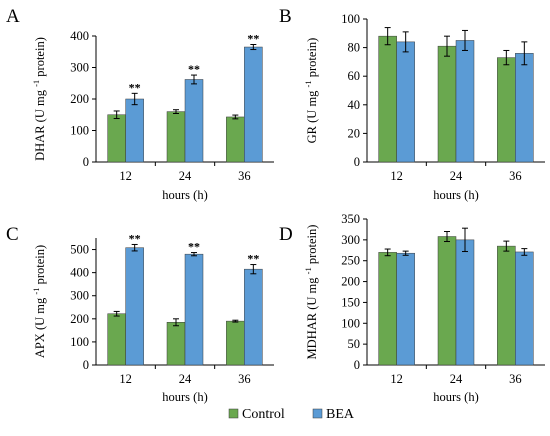 The height and width of the screenshot is (436, 550). What do you see at coordinates (354, 344) in the screenshot?
I see `y-tick-label: 50` at bounding box center [354, 344].